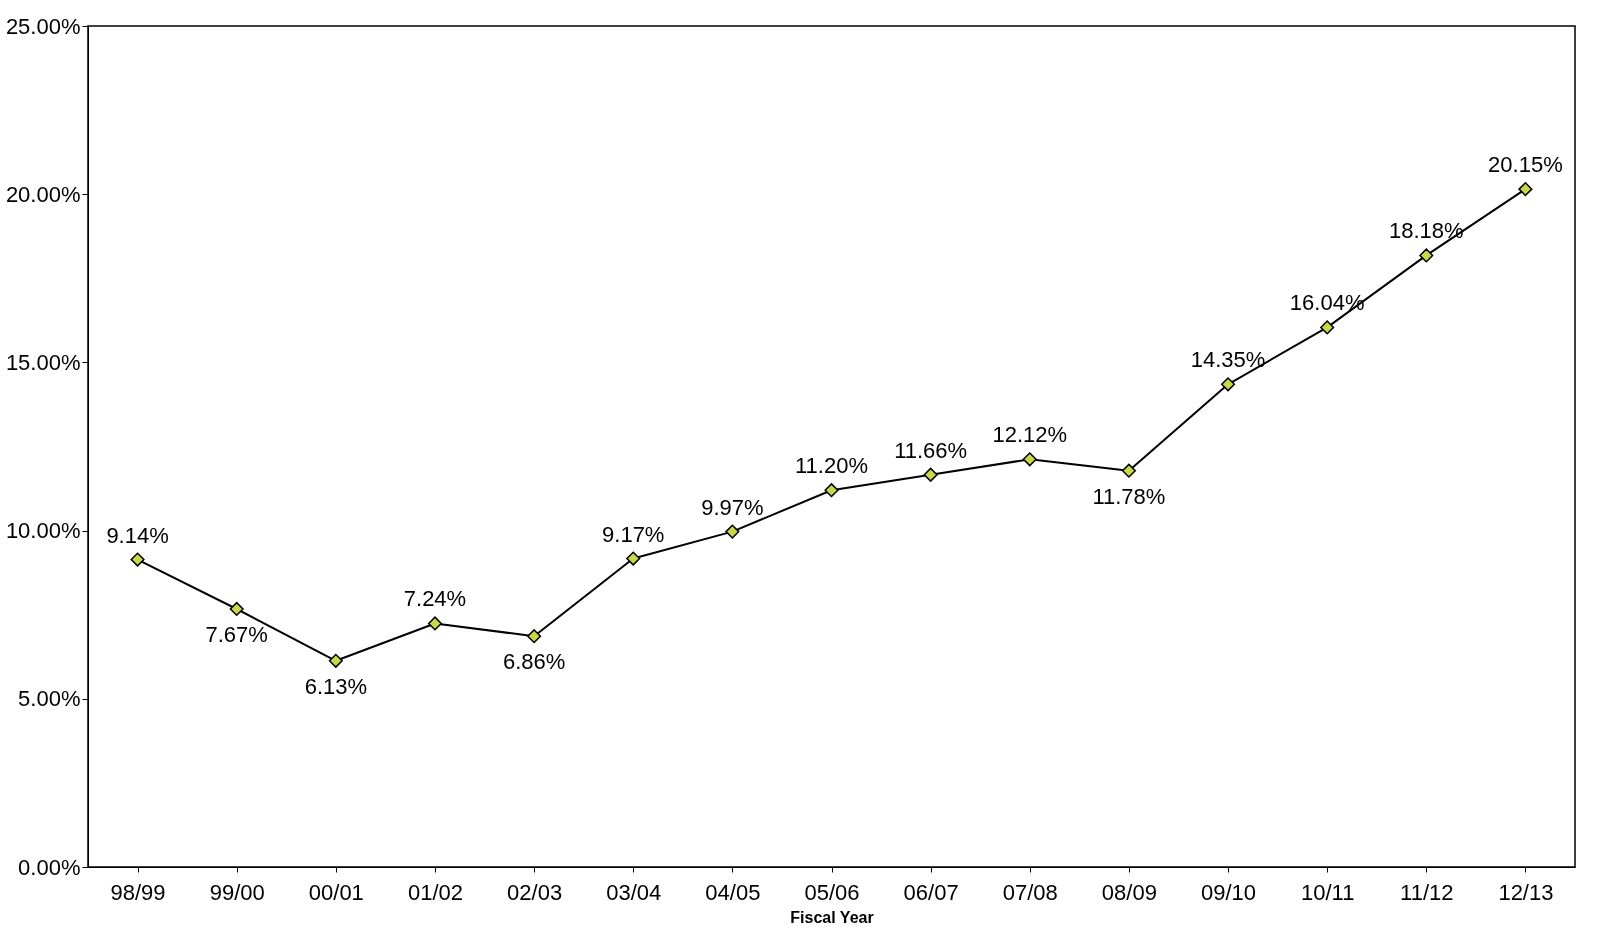  Describe the element at coordinates (137, 535) in the screenshot. I see `data-label: 9.14%` at that location.